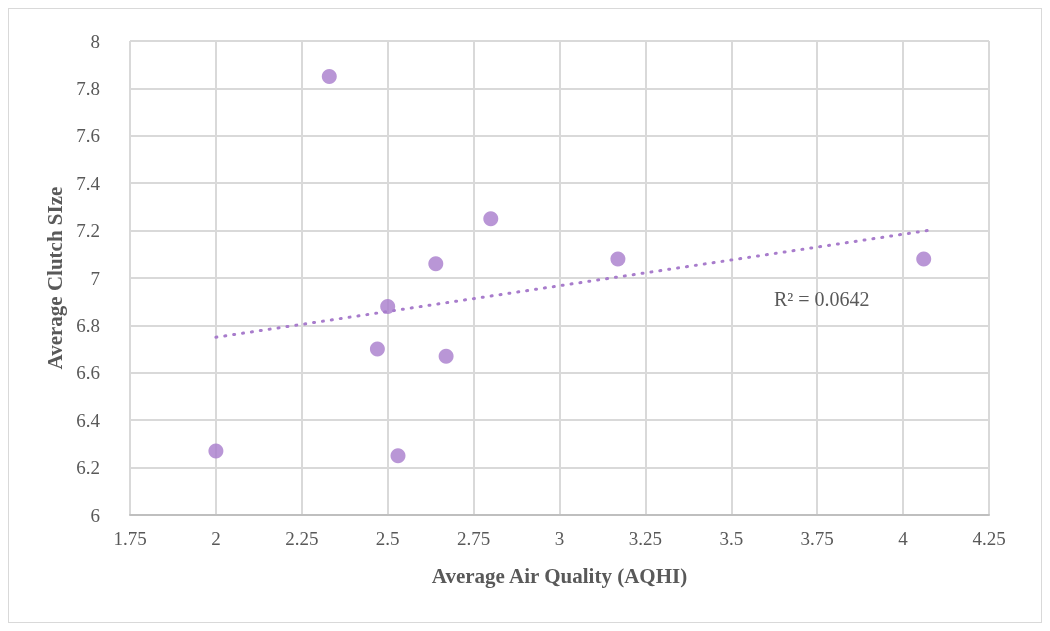 This screenshot has height=631, width=1050. Describe the element at coordinates (559, 538) in the screenshot. I see `x-tick-label: 3` at that location.